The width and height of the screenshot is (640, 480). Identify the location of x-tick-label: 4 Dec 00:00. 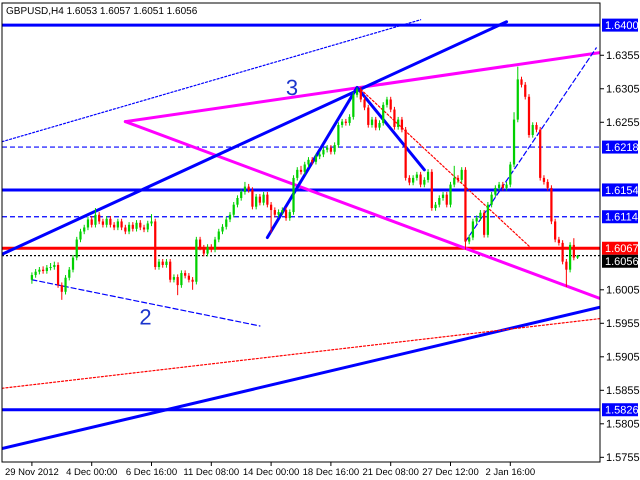
(92, 472).